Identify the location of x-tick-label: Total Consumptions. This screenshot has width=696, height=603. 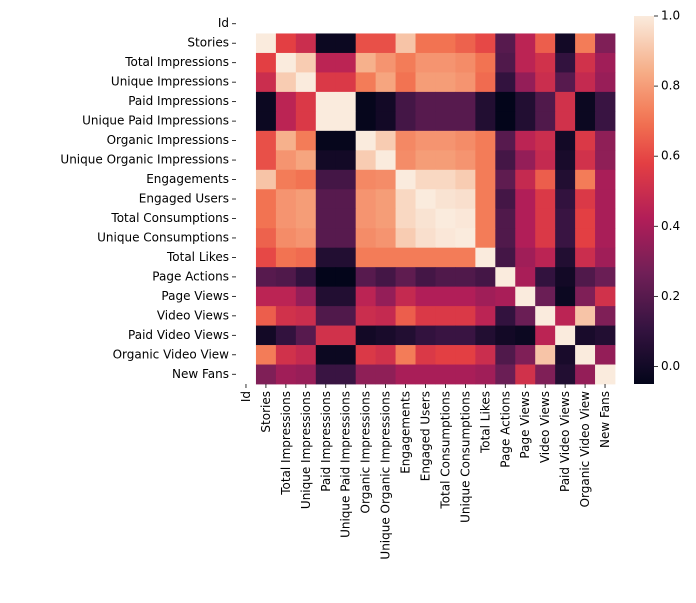
(445, 450).